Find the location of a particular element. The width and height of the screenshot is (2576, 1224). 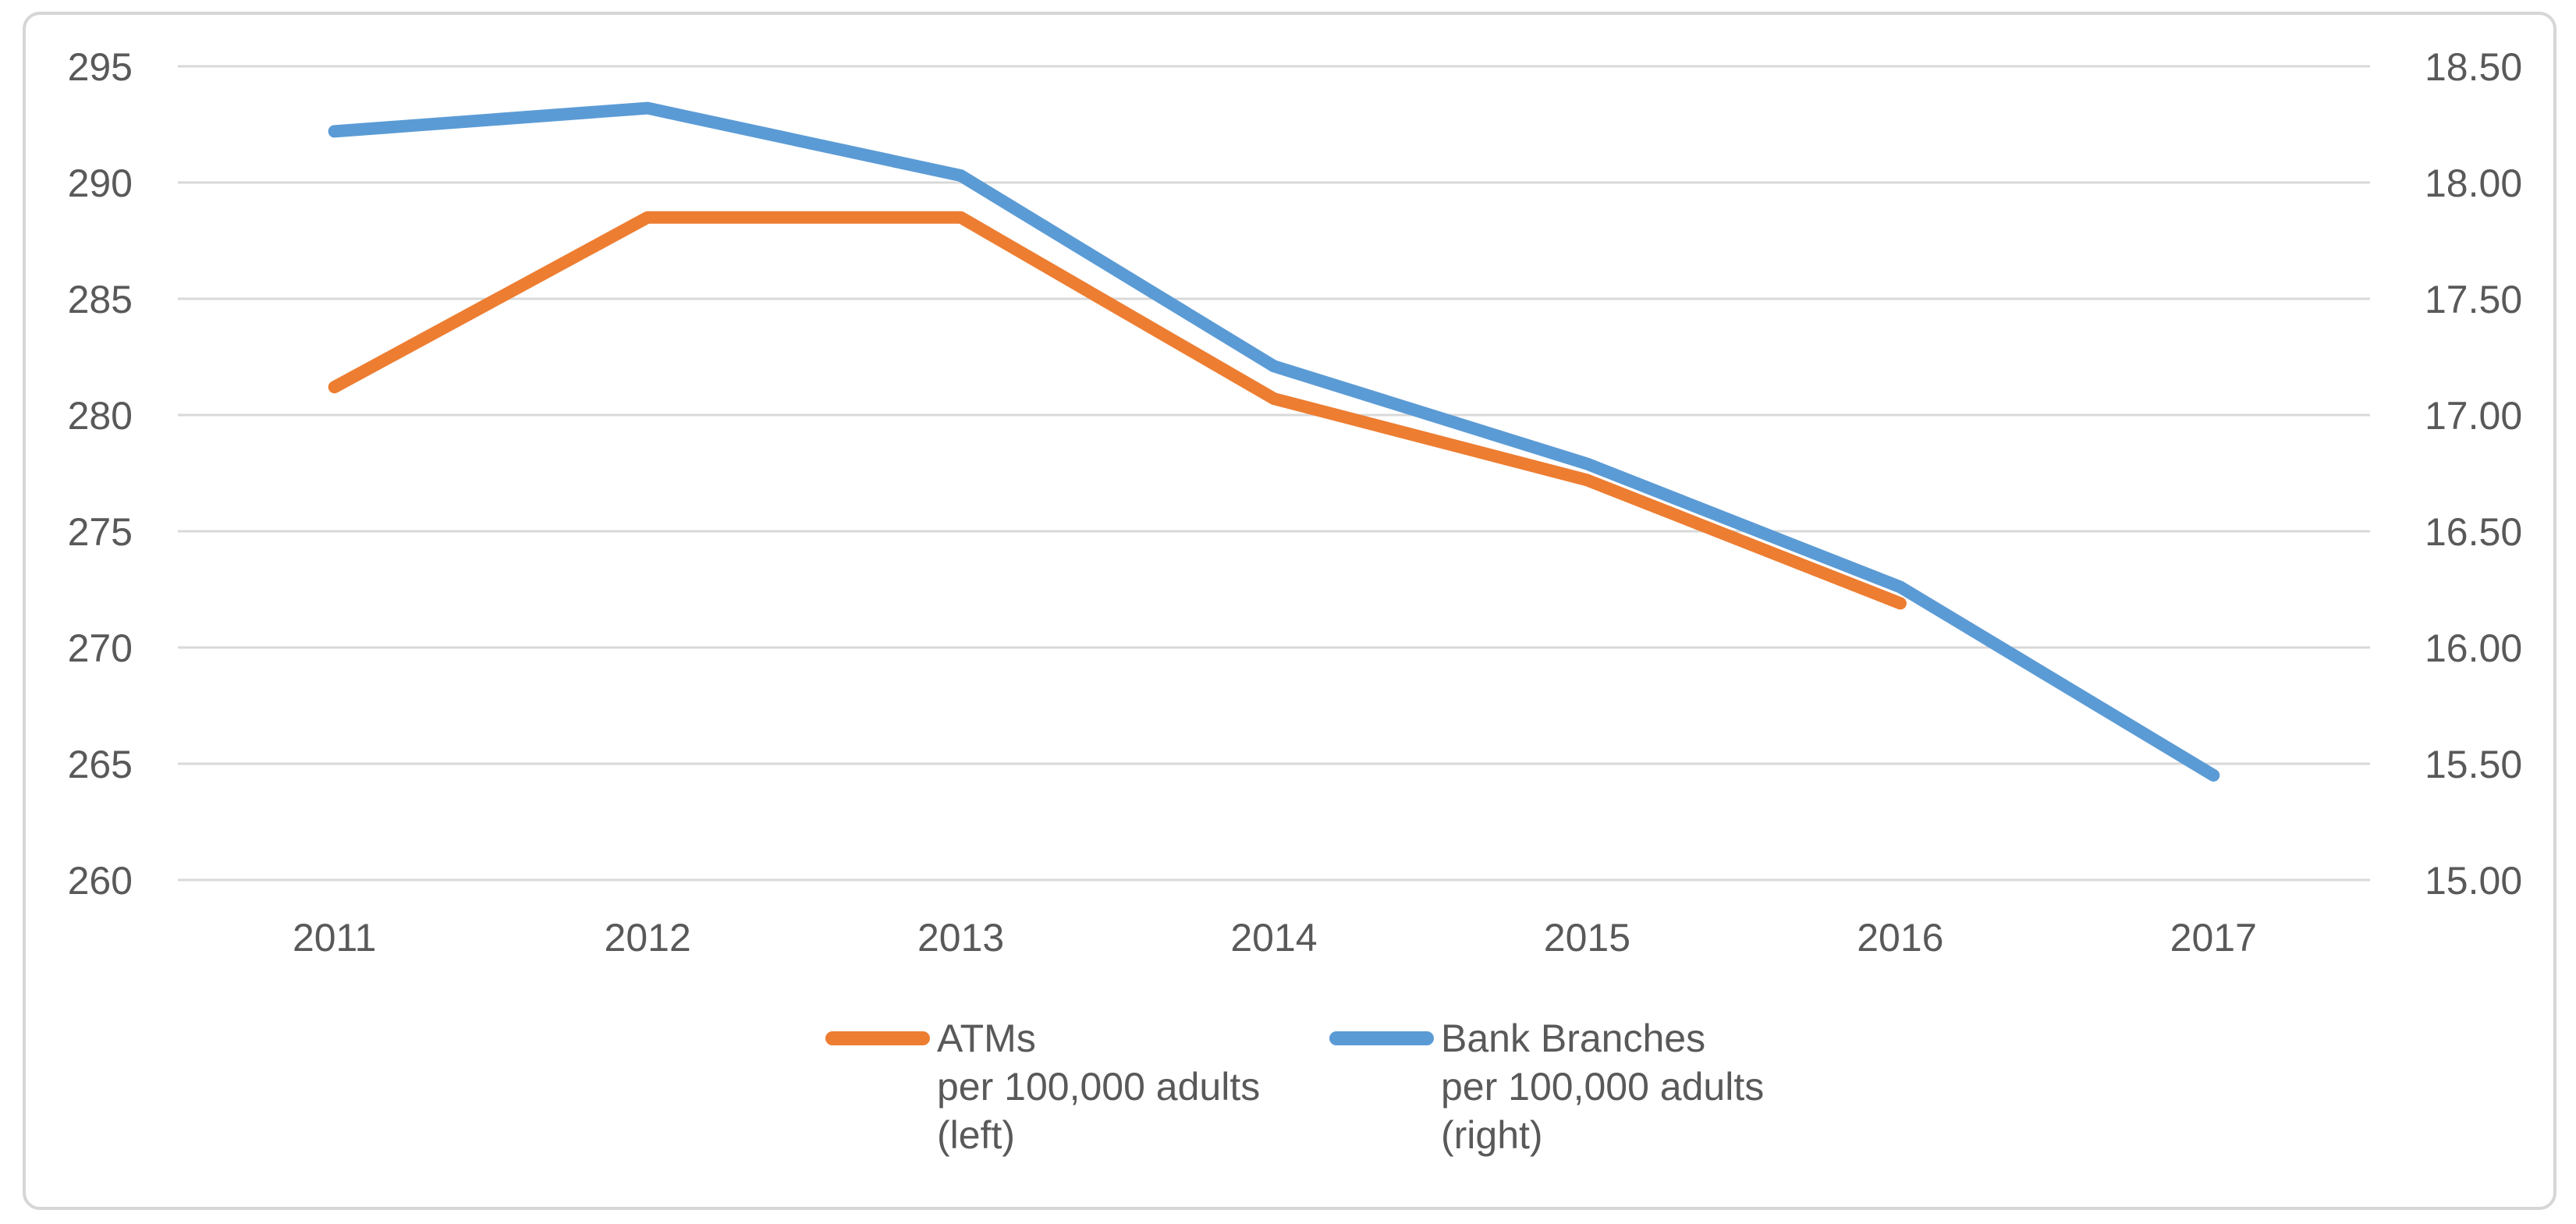

left-axis-tick-label: 265 is located at coordinates (100, 764).